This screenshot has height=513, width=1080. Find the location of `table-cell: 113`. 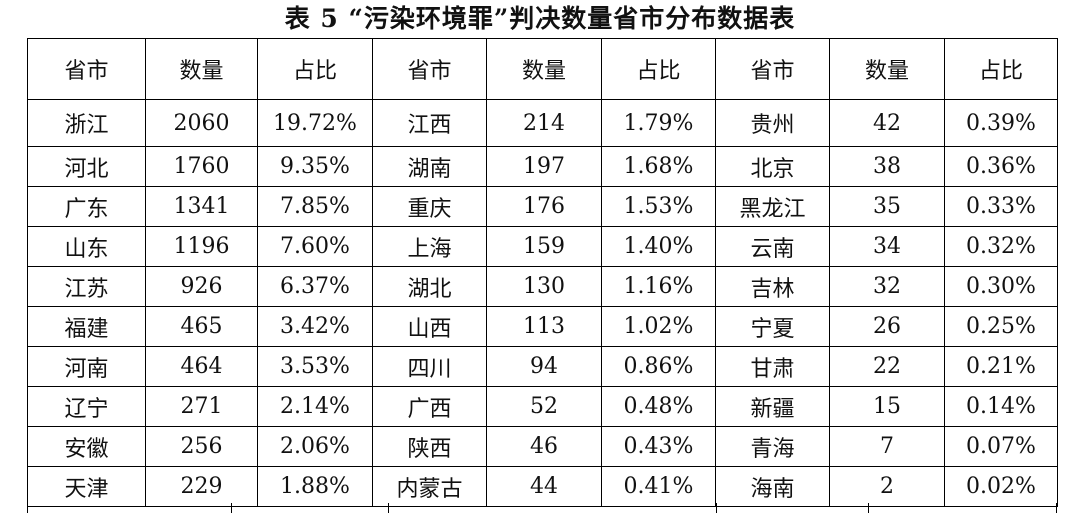

table-cell: 113 is located at coordinates (544, 326).